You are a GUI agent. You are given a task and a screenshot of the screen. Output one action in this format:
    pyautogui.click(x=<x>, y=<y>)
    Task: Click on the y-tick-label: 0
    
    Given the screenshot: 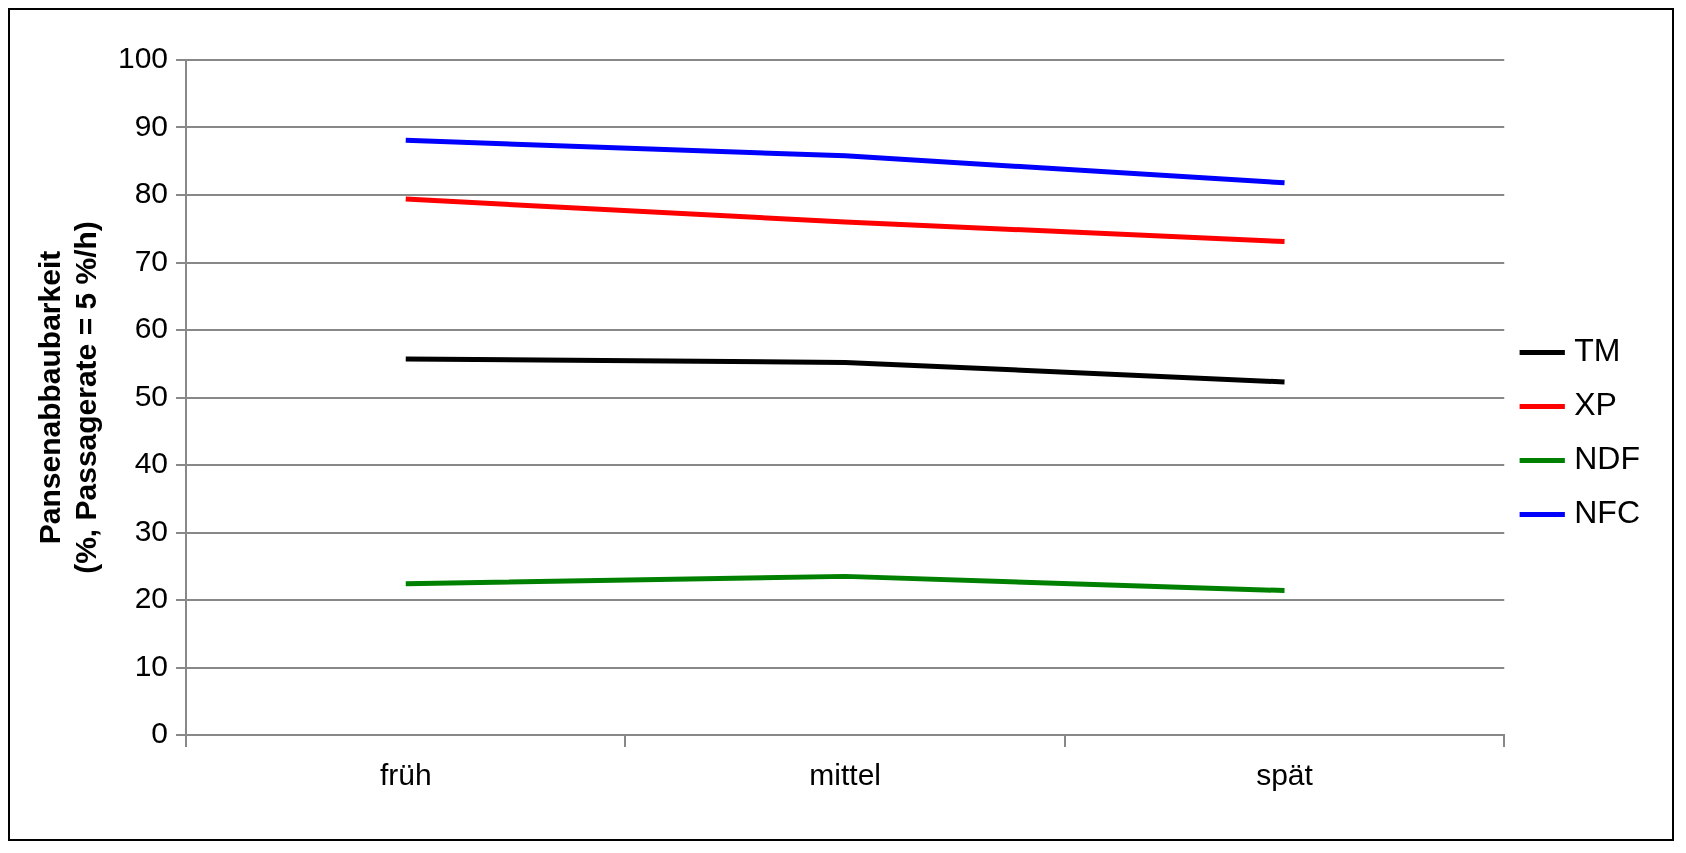 What is the action you would take?
    pyautogui.click(x=160, y=733)
    